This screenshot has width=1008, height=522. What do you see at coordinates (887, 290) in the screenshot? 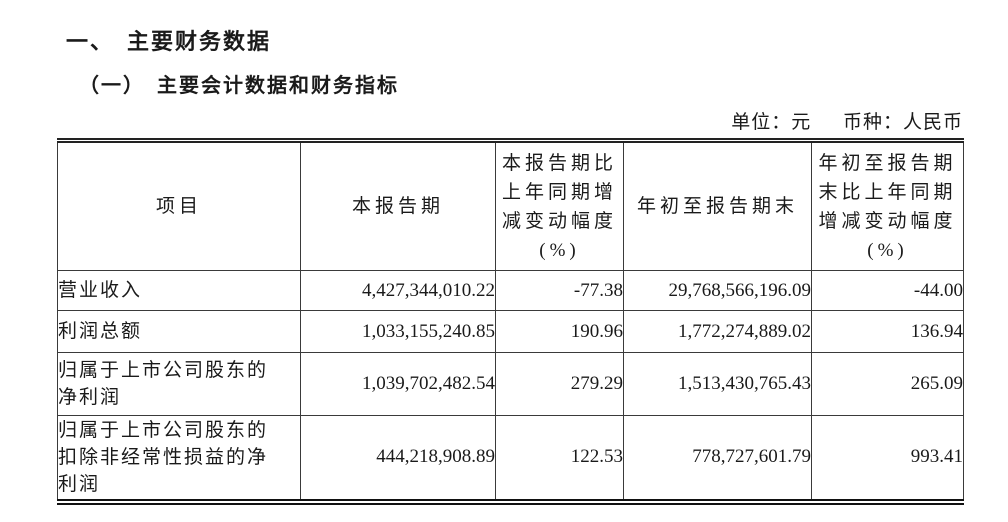
I see `cell-year-to-date-change: -44.00` at bounding box center [887, 290].